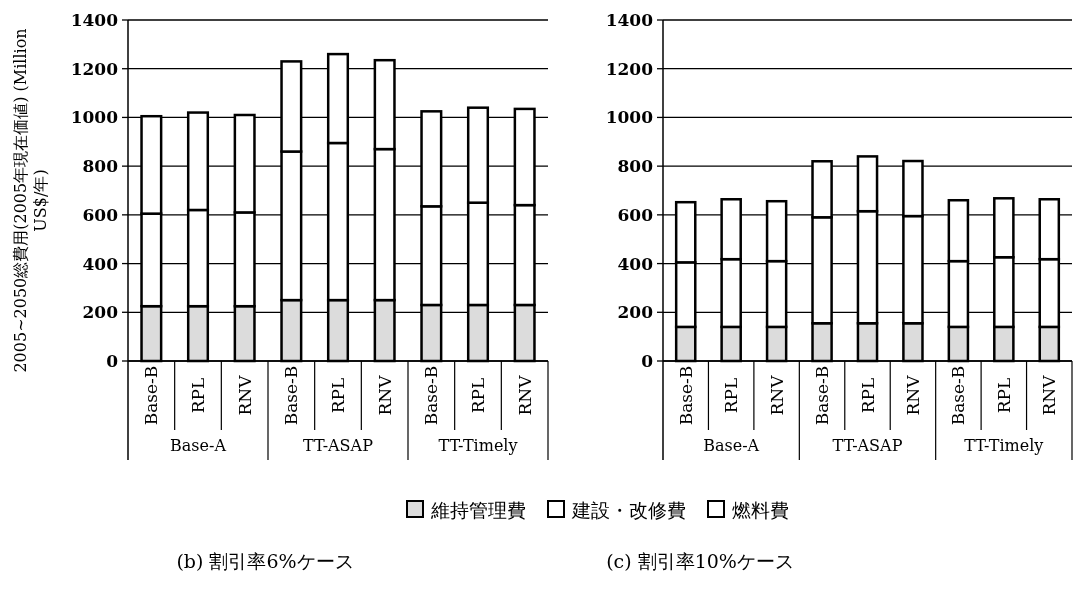  What do you see at coordinates (30, 200) in the screenshot?
I see `y-axis-title: 2005~2050総費用(2005年現在価値) (Million US$/年)` at bounding box center [30, 200].